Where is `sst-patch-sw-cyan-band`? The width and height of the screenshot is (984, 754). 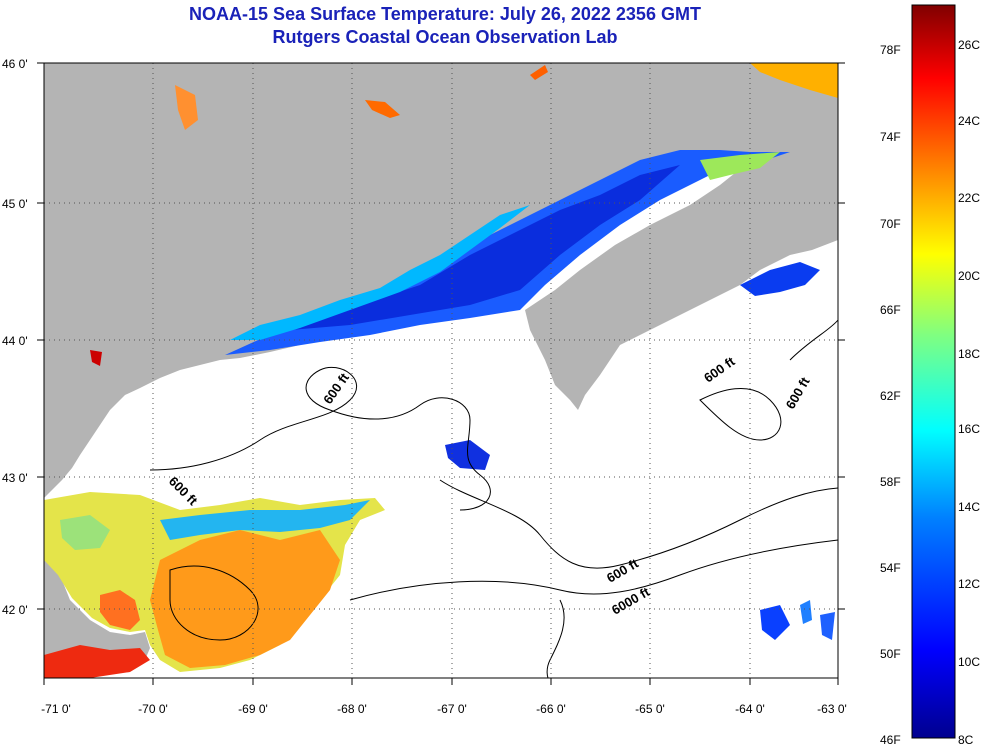
sst-patch-sw-cyan-band is located at coordinates (265, 520).